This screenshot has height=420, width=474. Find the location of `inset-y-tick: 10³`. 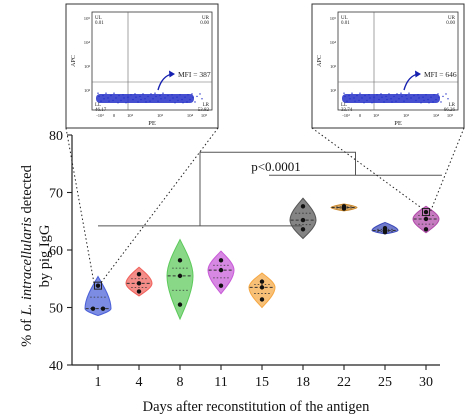

inset-y-tick: 10³ is located at coordinates (333, 66).